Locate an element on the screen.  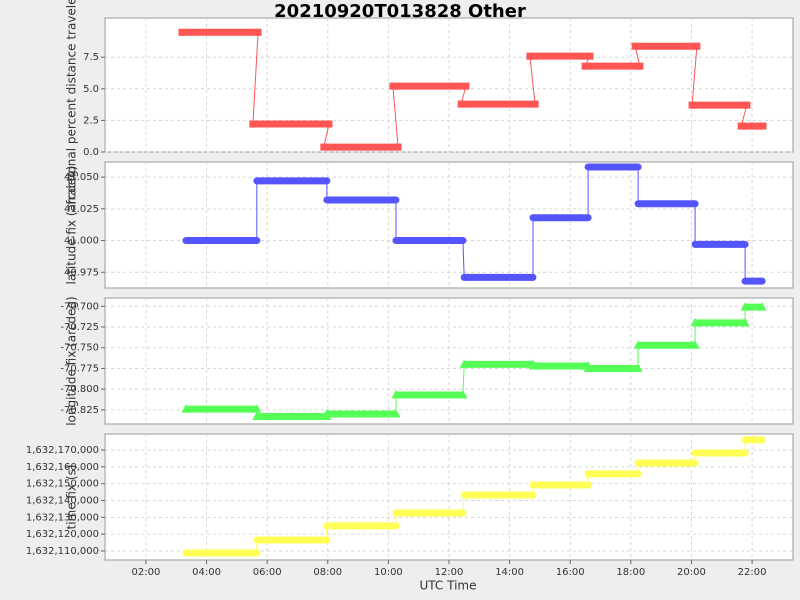
y-tick-label: 1,632,130,000 is located at coordinates (62, 517).